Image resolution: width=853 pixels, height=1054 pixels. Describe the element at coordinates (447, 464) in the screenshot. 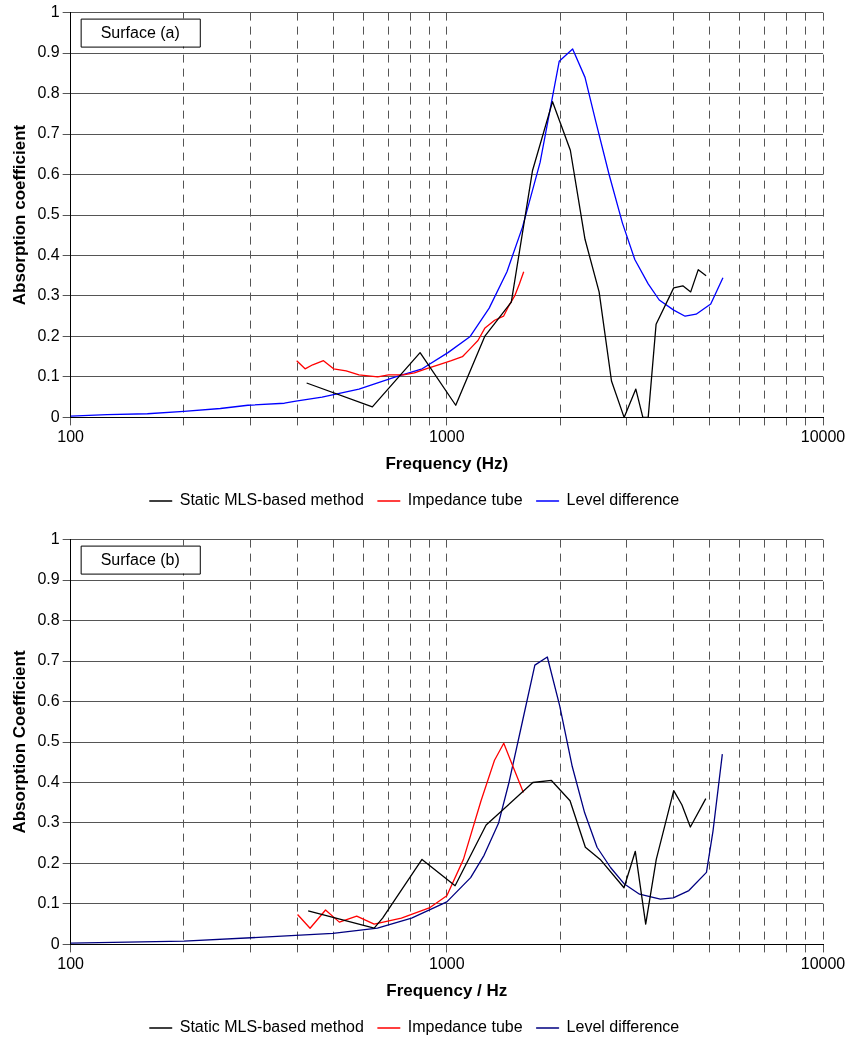

I see `x-axis-title: Frequency (Hz)` at that location.